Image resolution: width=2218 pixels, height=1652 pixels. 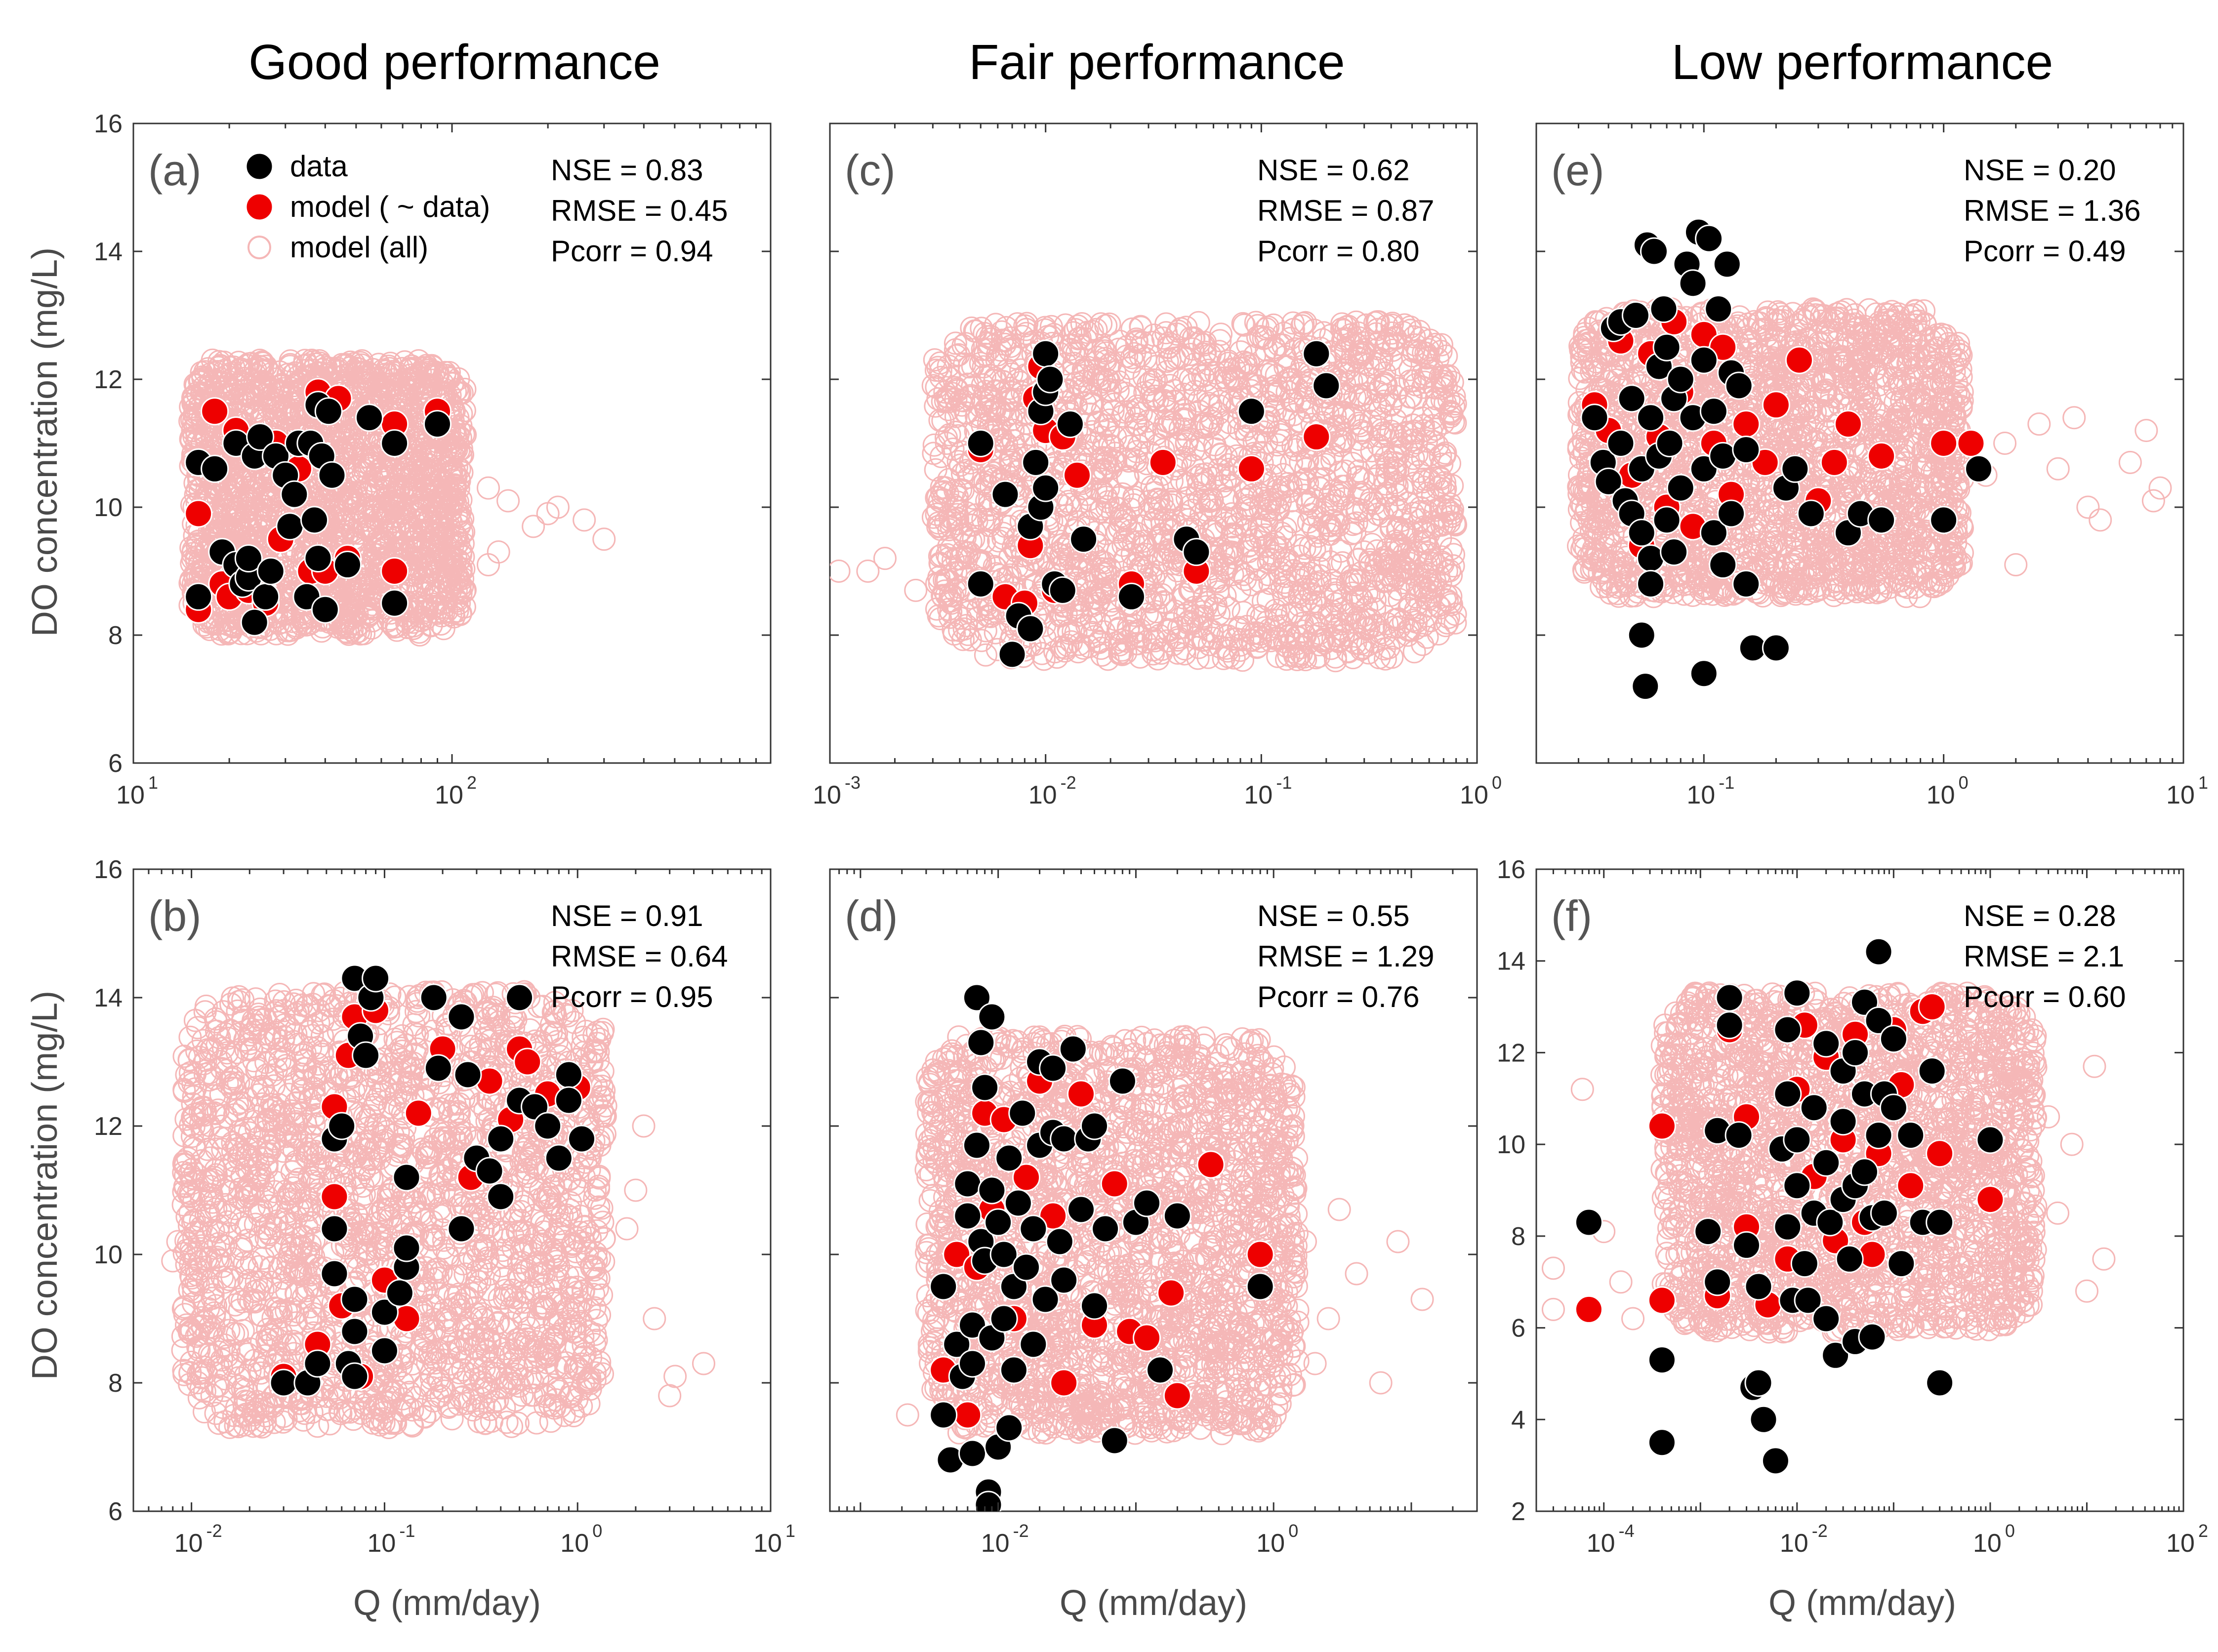 What do you see at coordinates (109, 124) in the screenshot?
I see `y-tick-label: 16` at bounding box center [109, 124].